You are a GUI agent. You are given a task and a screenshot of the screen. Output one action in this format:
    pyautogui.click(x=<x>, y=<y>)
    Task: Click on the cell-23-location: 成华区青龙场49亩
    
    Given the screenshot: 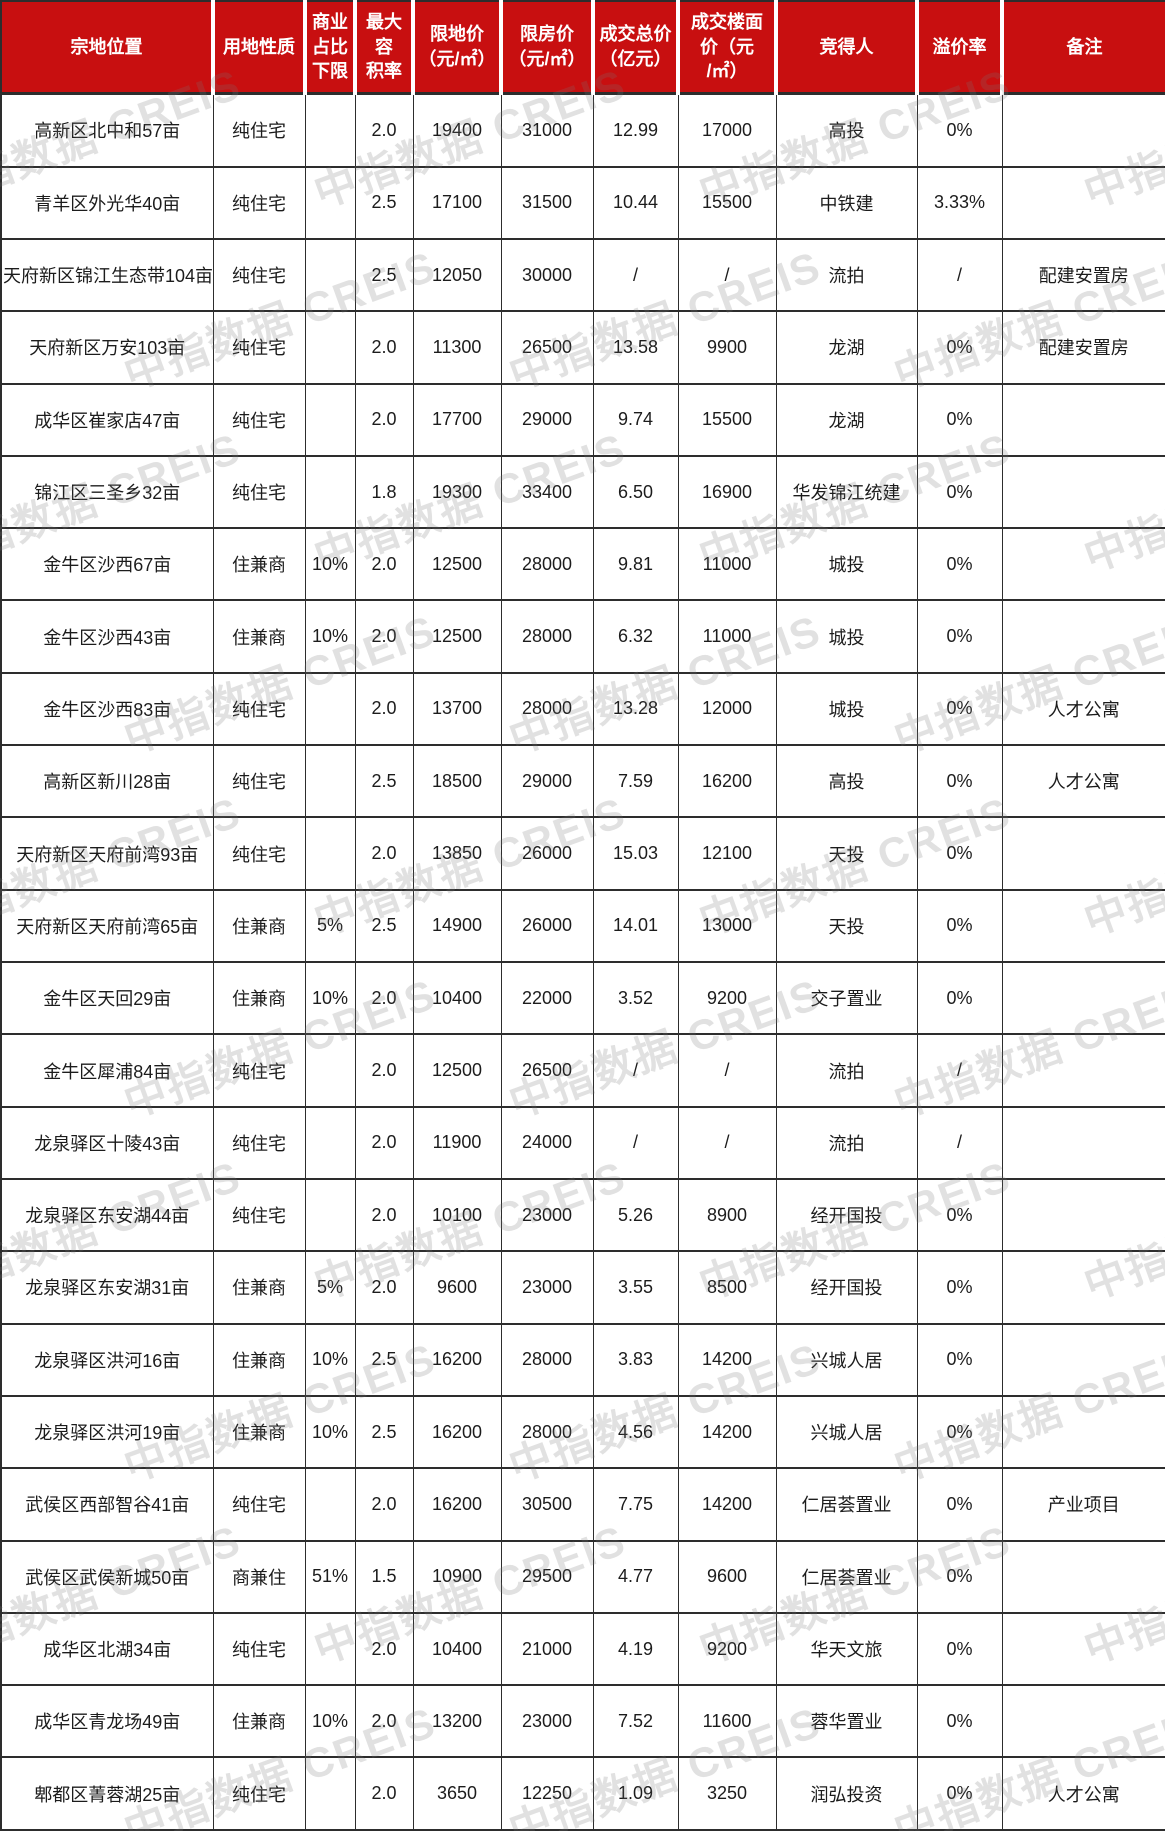 What is the action you would take?
    pyautogui.click(x=107, y=1721)
    